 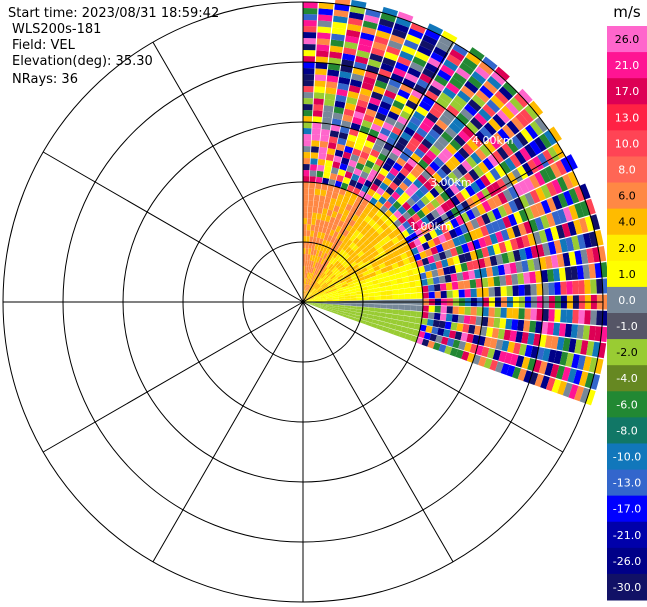 What do you see at coordinates (627, 12) in the screenshot?
I see `colorbar-unit: m/s` at bounding box center [627, 12].